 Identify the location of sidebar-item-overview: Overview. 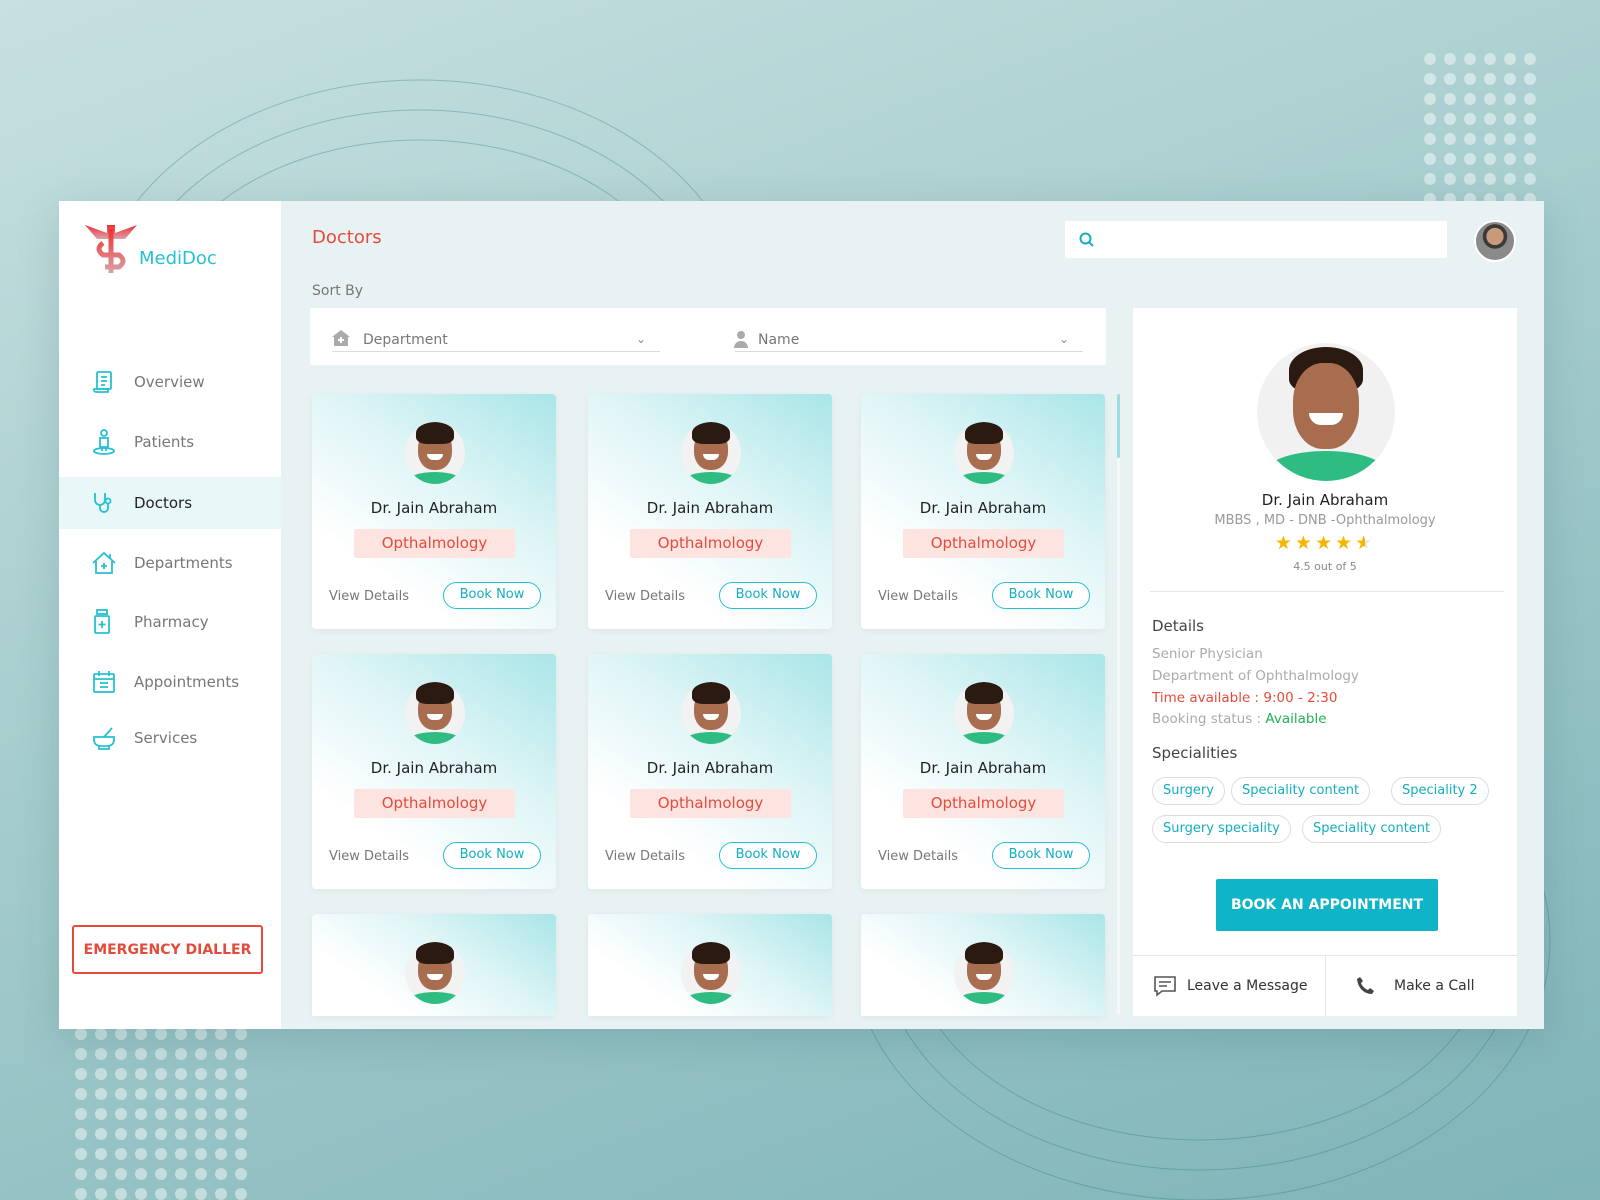
(170, 382).